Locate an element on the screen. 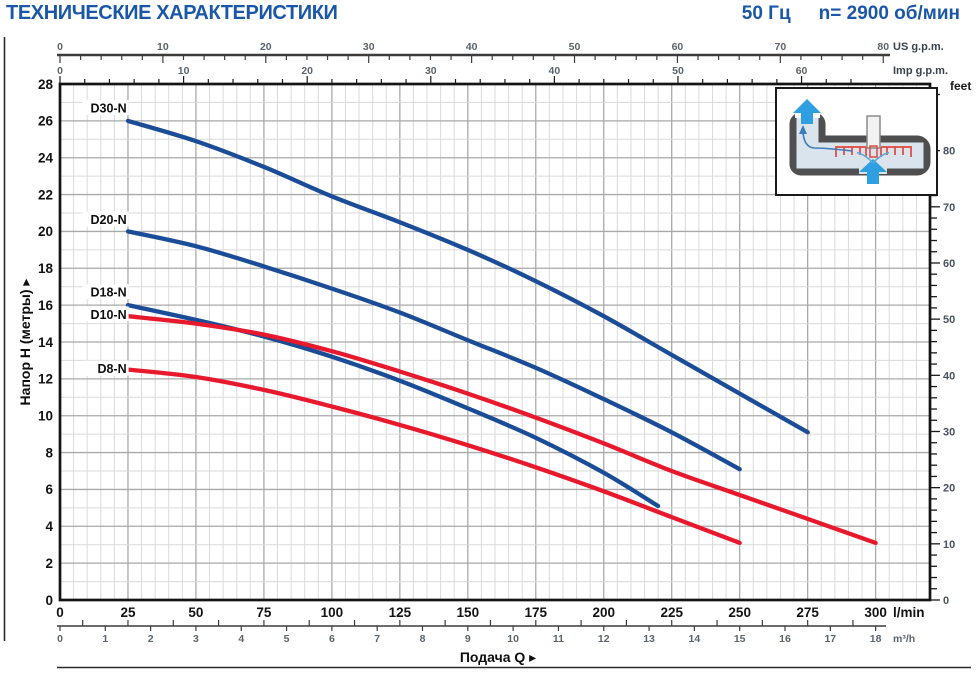 This screenshot has width=976, height=678. lmin-tick-label: 275 is located at coordinates (807, 612).